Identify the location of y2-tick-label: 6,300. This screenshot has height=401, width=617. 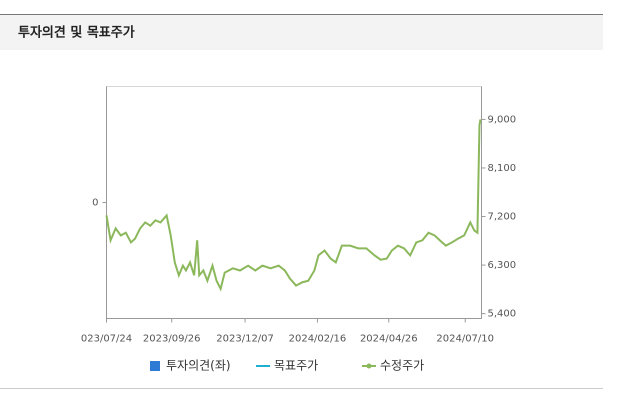
(502, 265).